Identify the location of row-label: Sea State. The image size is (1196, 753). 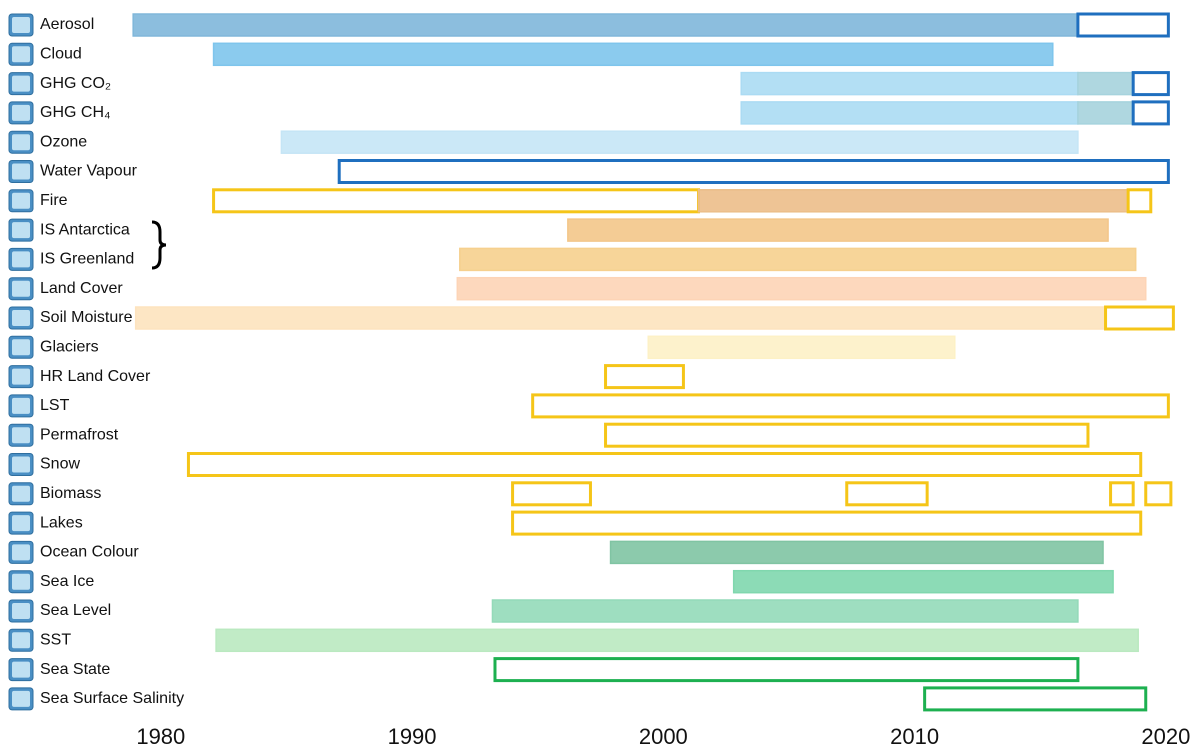
(75, 669).